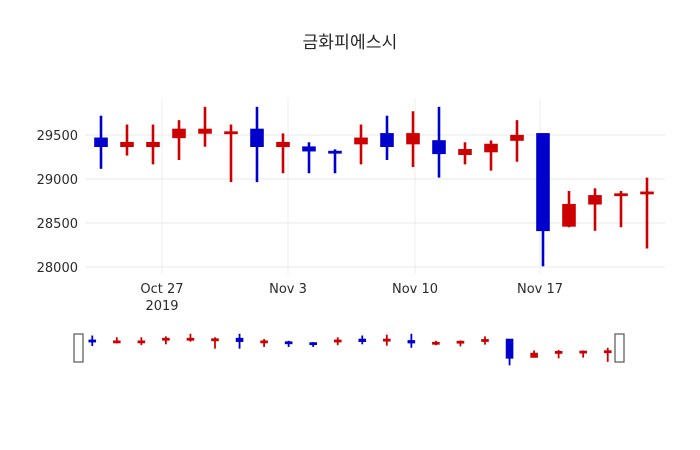  Describe the element at coordinates (619, 348) in the screenshot. I see `right-range-handle` at that location.